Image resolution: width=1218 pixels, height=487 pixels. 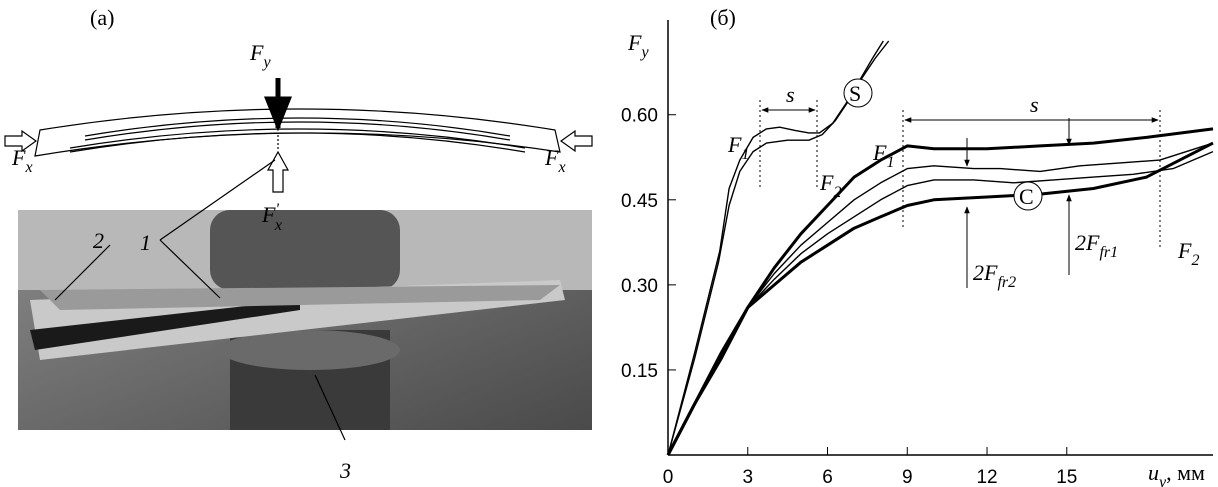 I want to click on x-tick-label: 6, so click(x=827, y=477).